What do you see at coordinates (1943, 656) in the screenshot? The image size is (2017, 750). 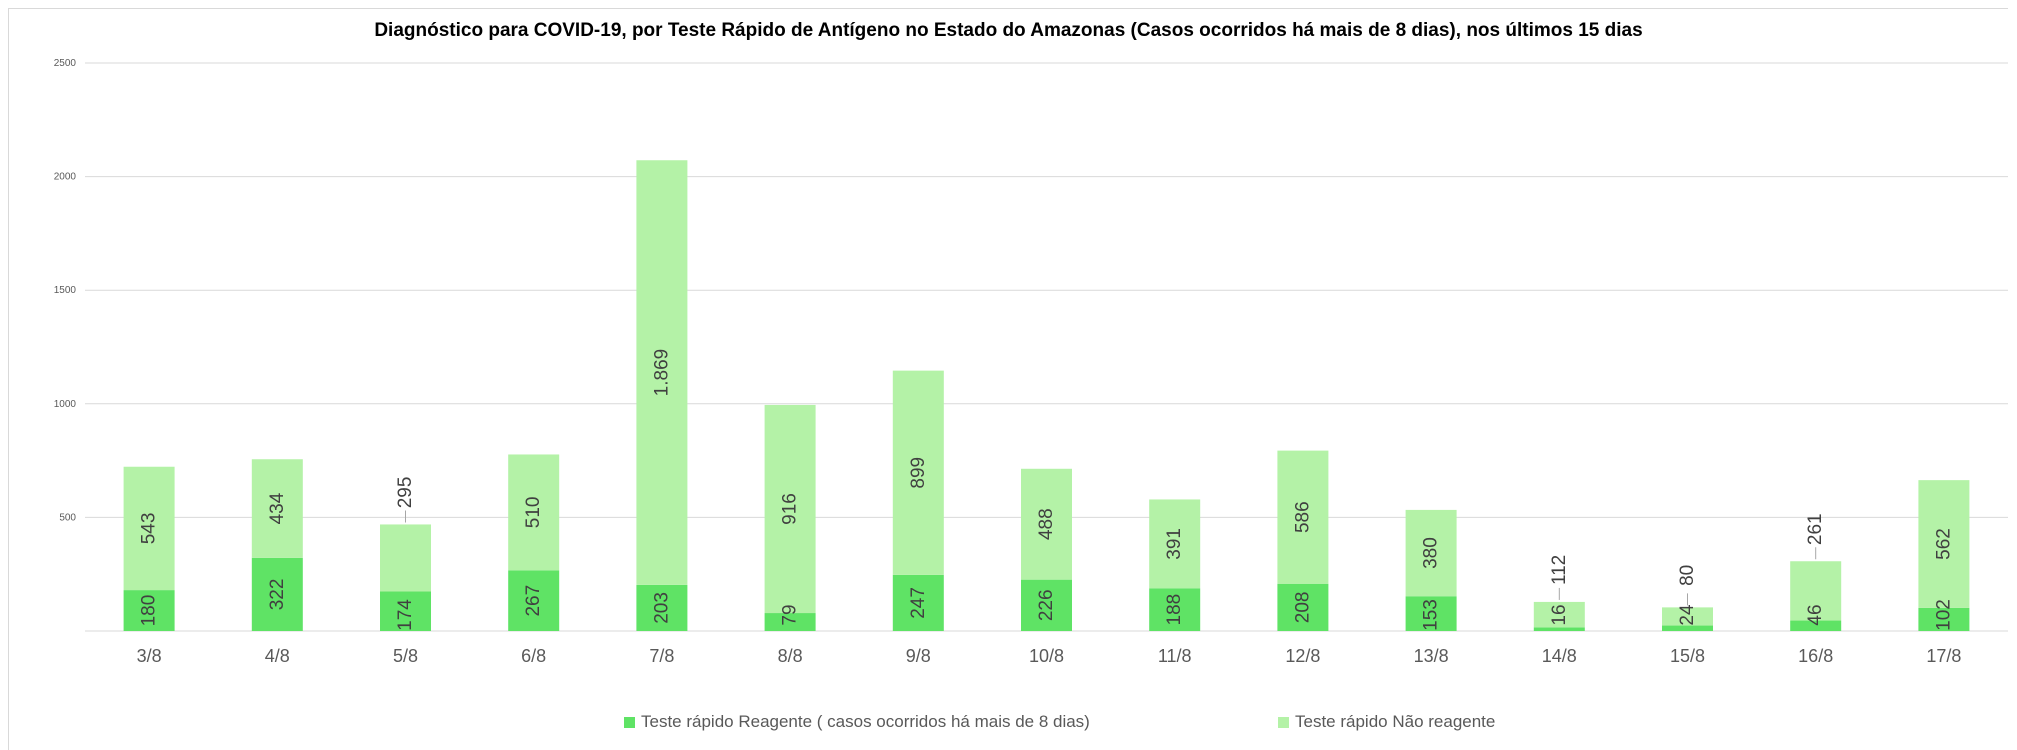 I see `x-tick-label: 17/8` at bounding box center [1943, 656].